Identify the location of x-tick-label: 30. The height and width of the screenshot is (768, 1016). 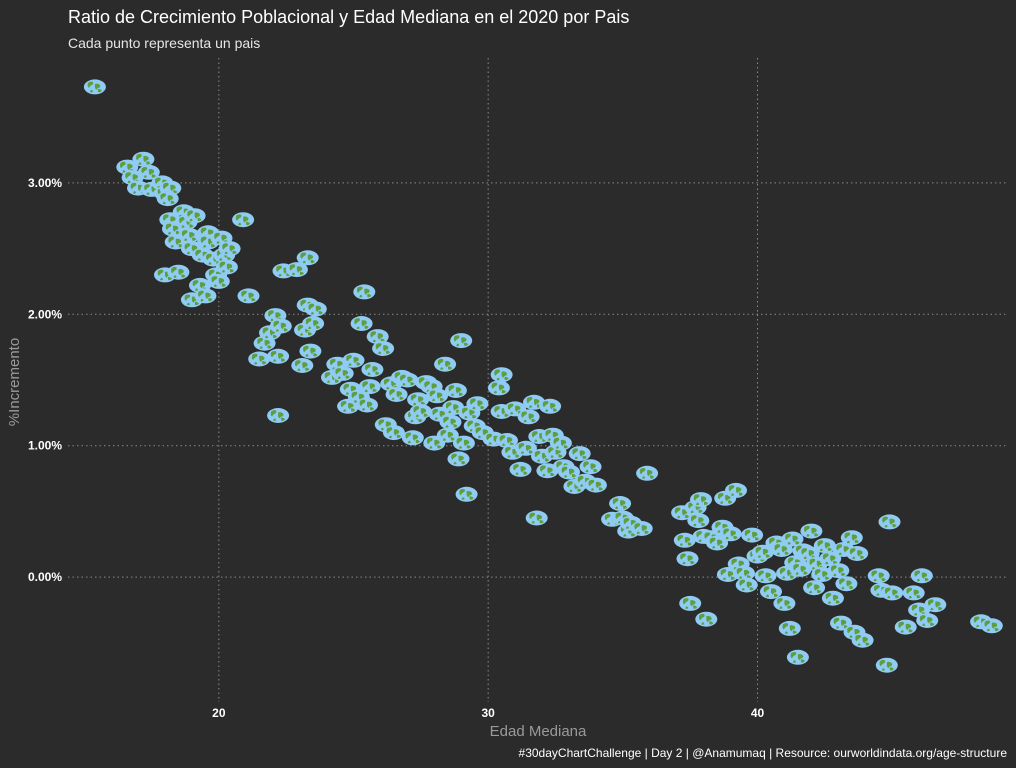
(488, 713).